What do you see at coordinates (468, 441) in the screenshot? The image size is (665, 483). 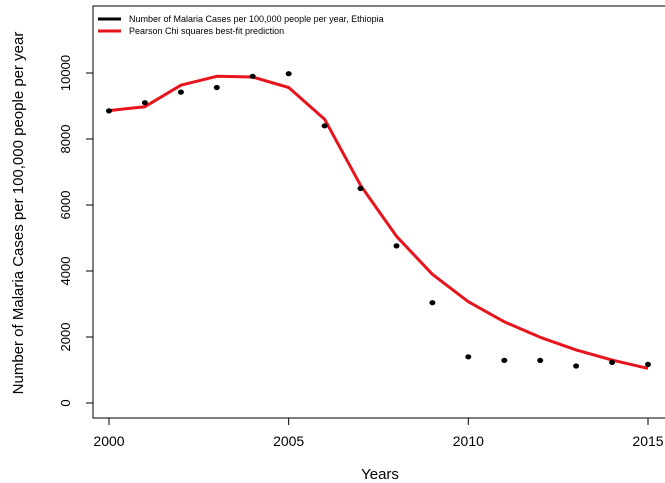 I see `x-tick-label: 2010` at bounding box center [468, 441].